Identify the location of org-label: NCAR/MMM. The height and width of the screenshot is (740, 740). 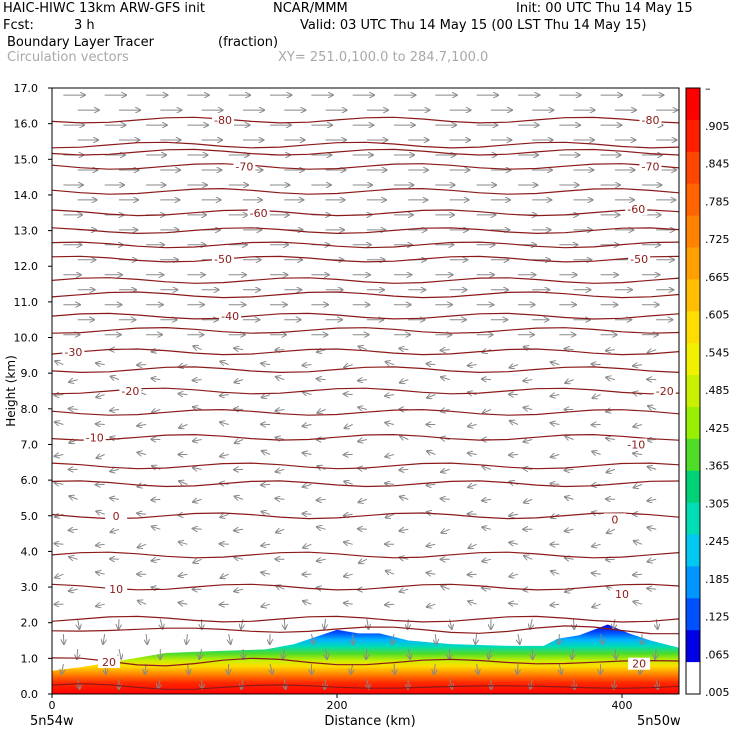
(310, 8).